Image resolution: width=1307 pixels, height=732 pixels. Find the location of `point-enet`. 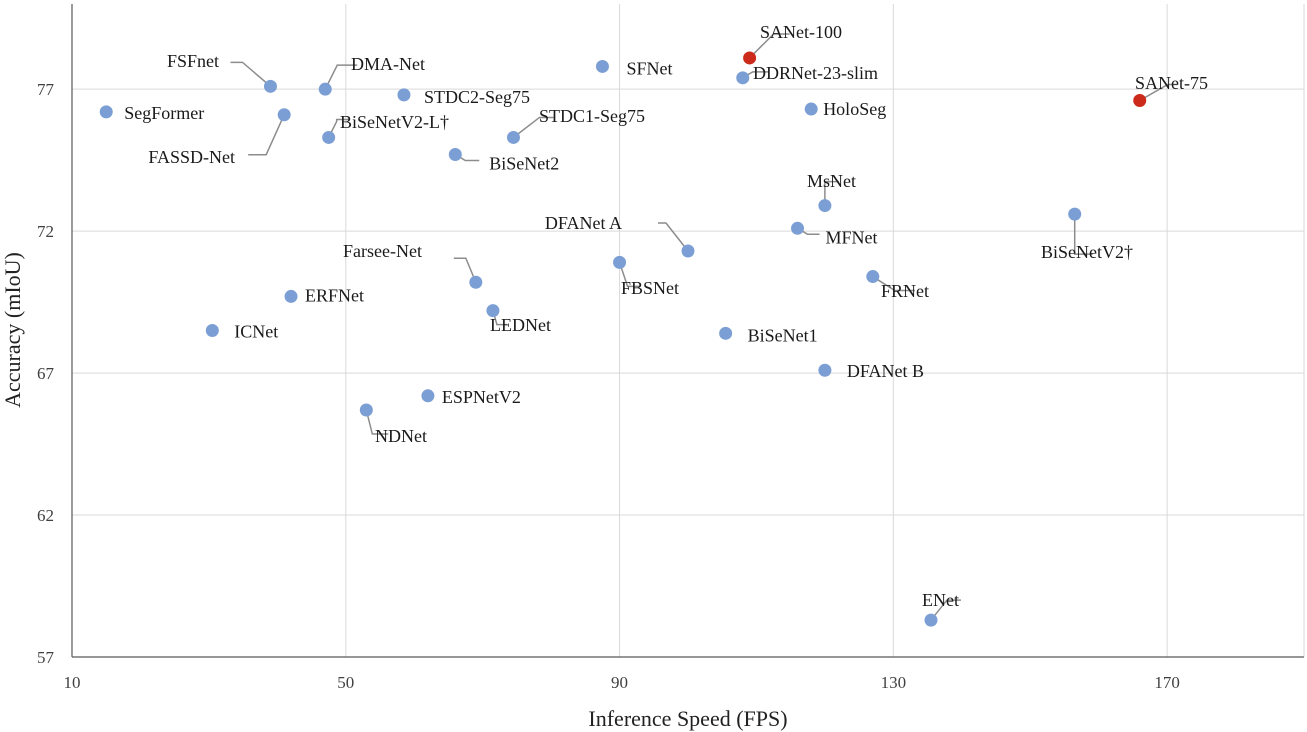

point-enet is located at coordinates (931, 620).